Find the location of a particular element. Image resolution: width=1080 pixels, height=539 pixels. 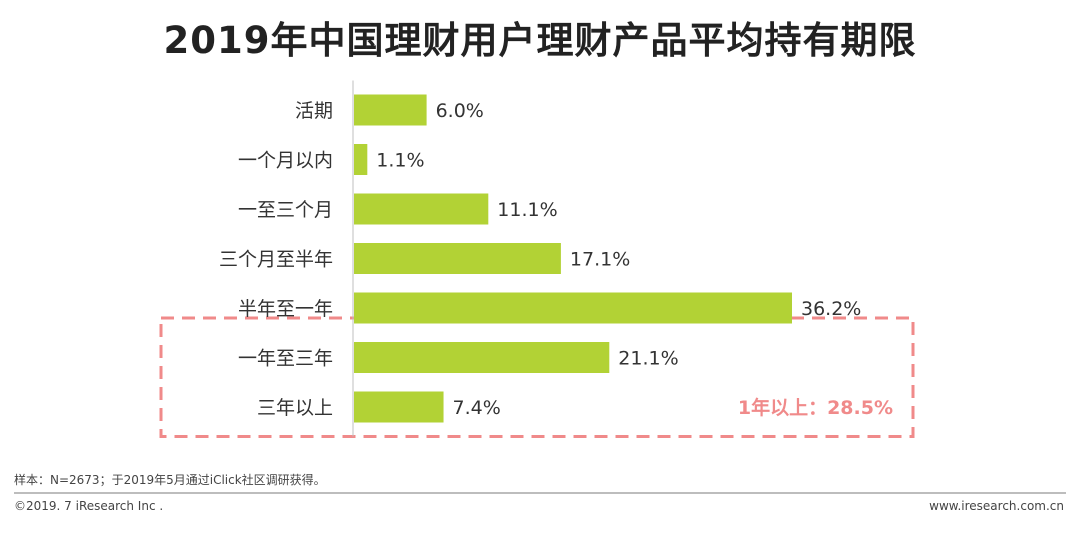

value-label: 36.2% is located at coordinates (831, 309).